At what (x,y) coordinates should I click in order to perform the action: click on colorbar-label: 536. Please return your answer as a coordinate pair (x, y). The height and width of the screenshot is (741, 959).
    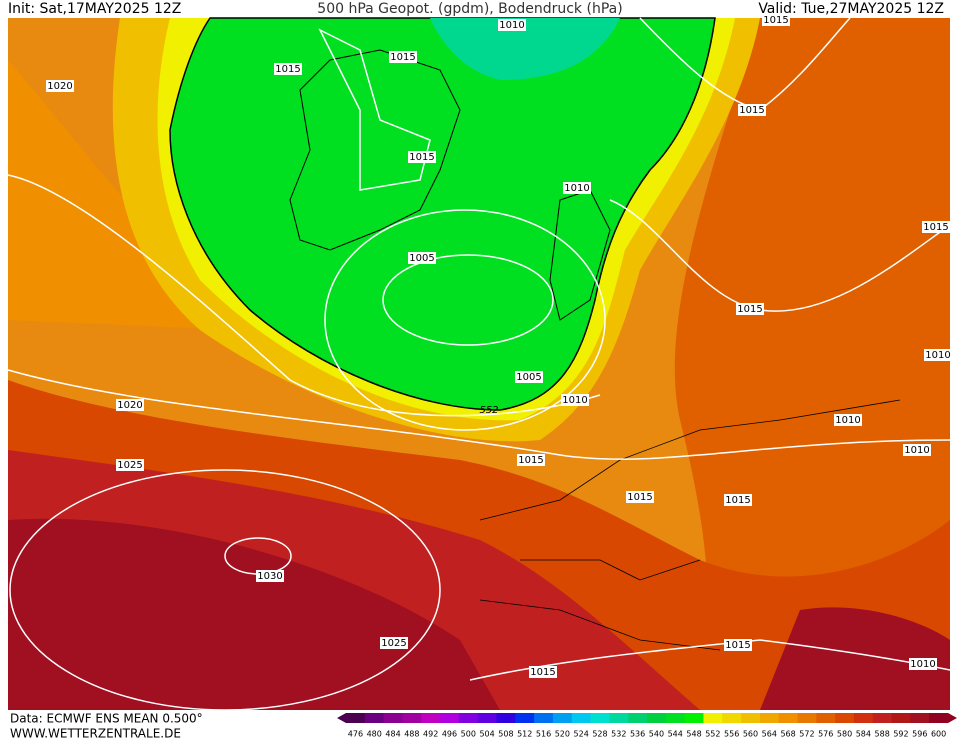
    Looking at the image, I should click on (637, 734).